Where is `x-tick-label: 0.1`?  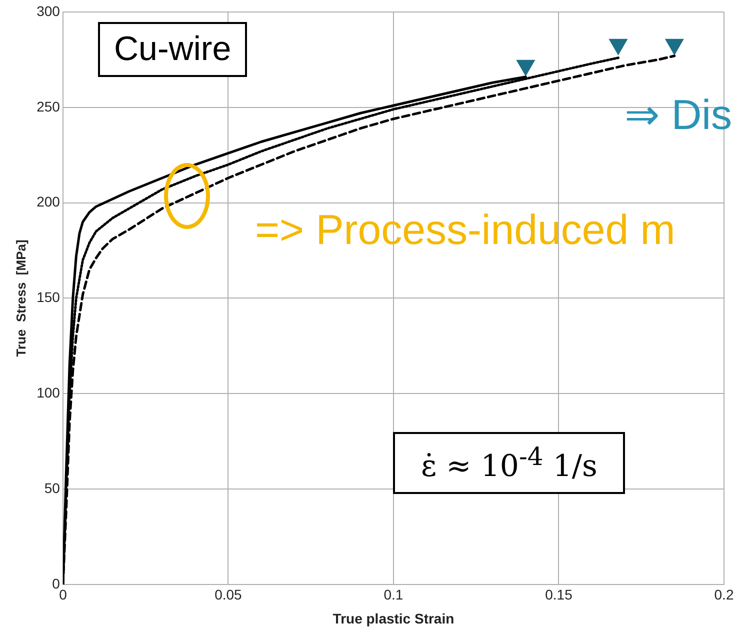 x-tick-label: 0.1 is located at coordinates (394, 594).